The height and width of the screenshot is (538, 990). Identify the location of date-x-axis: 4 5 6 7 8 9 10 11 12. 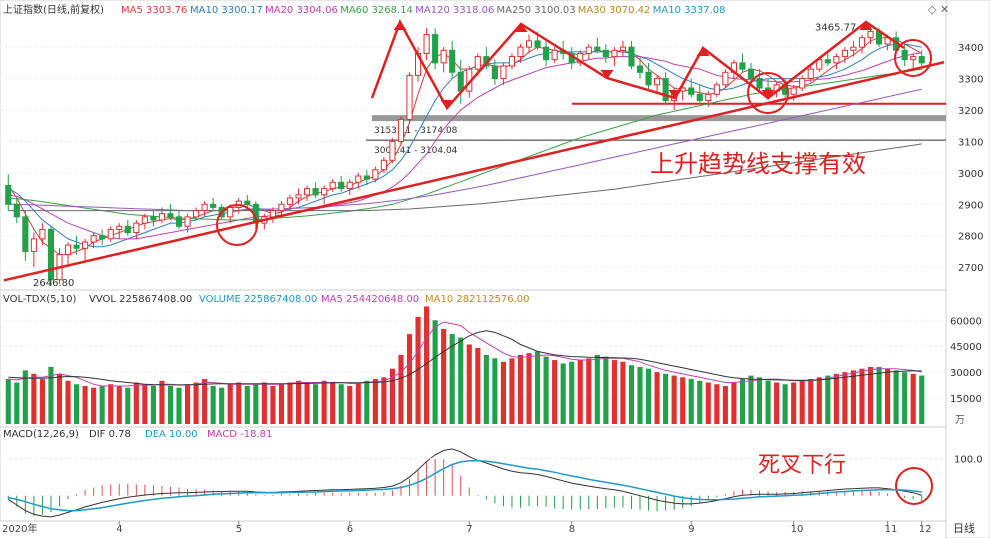
(523, 528).